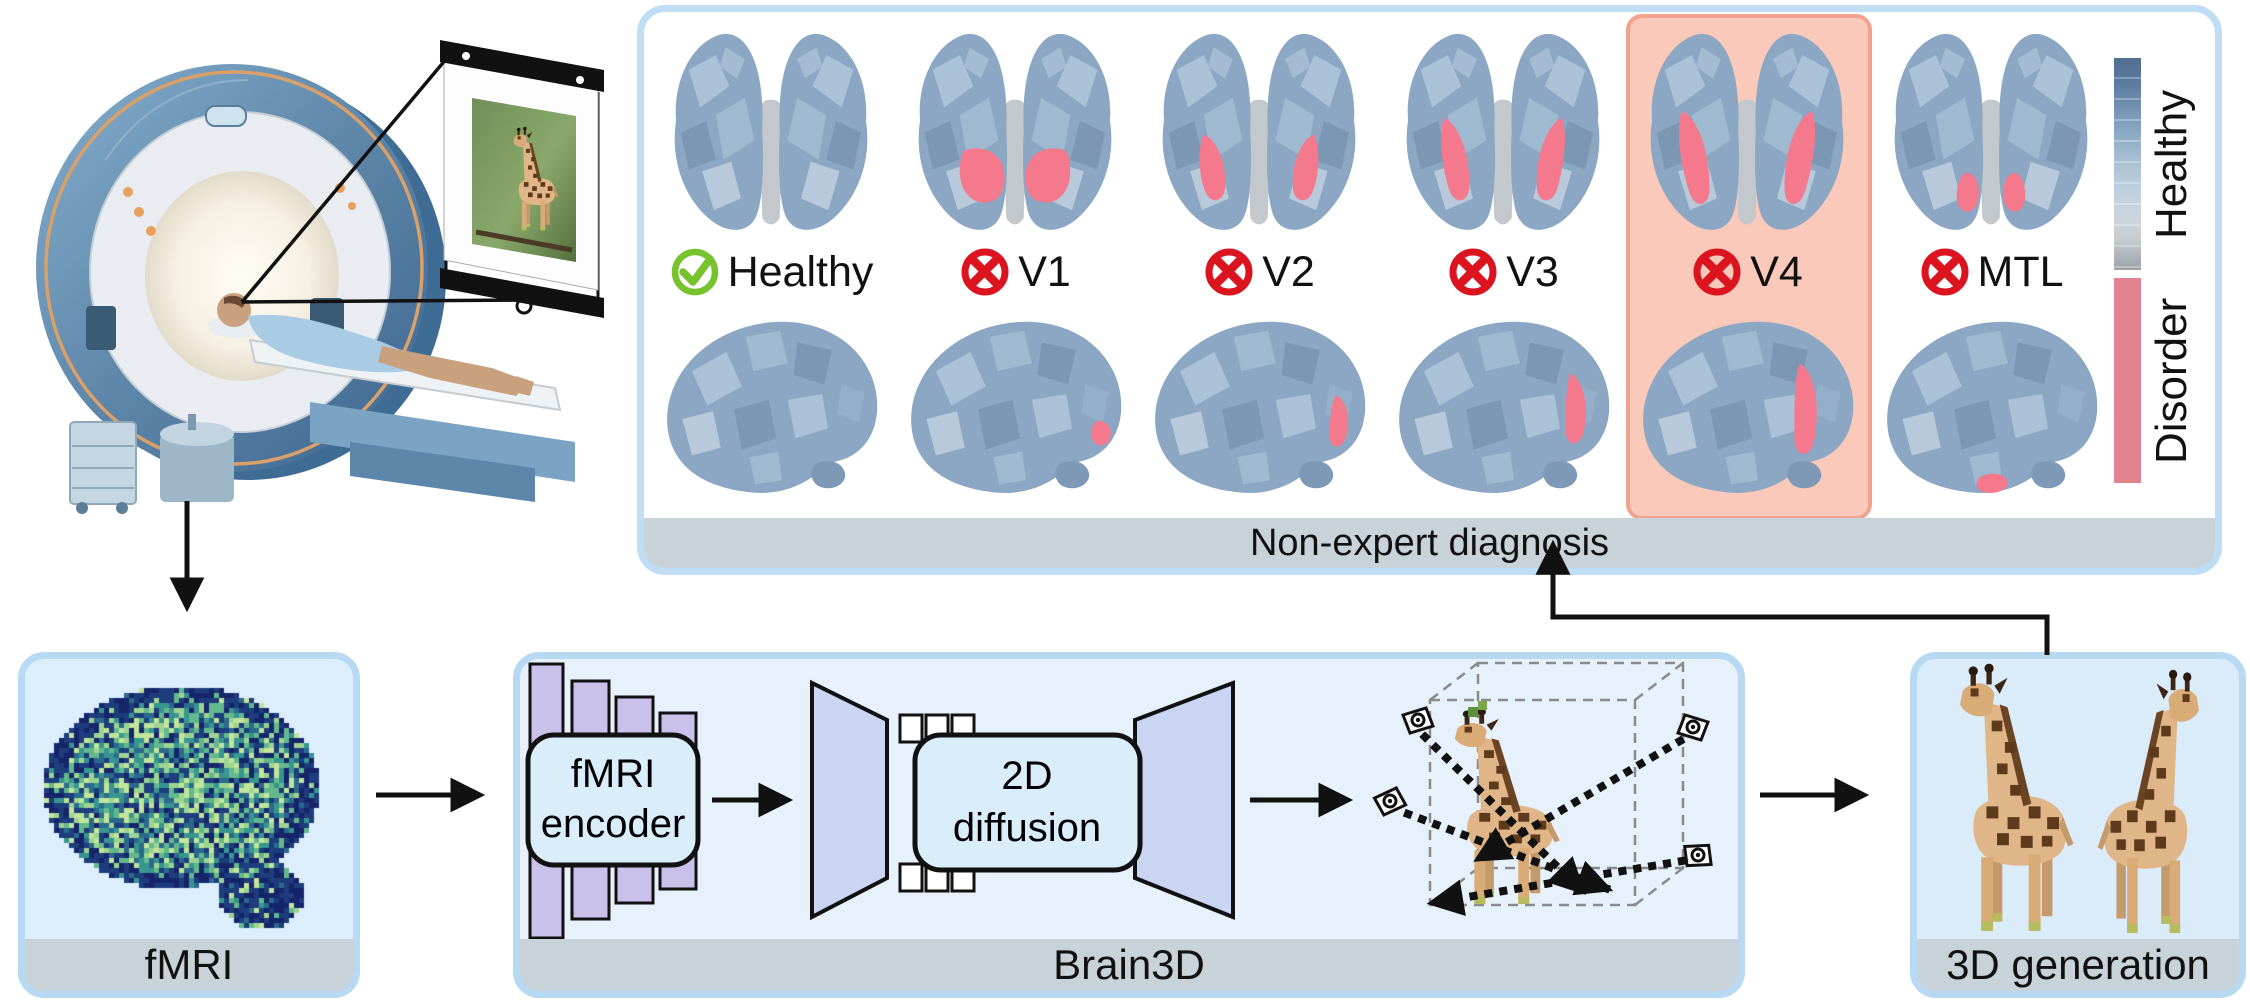  What do you see at coordinates (1503, 272) in the screenshot?
I see `diagnosis-label-row: V3` at bounding box center [1503, 272].